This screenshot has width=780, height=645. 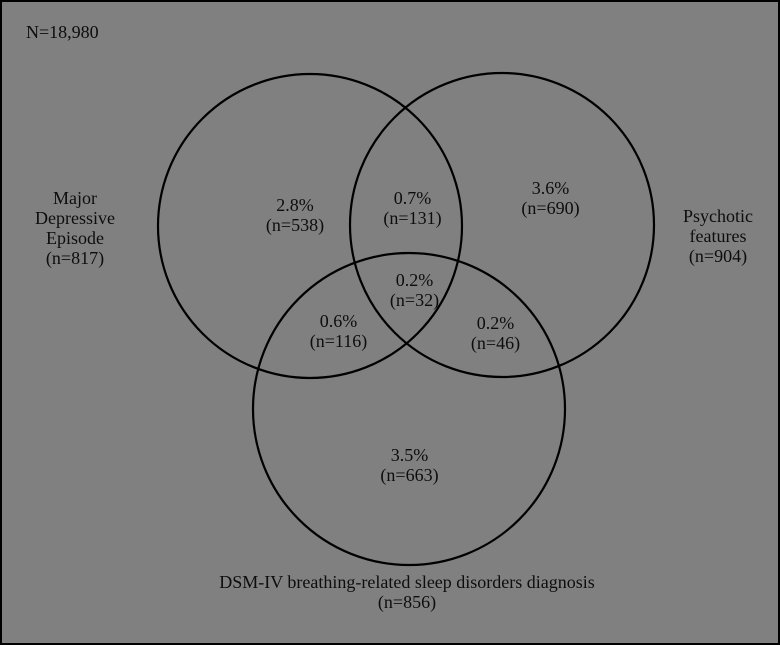 What do you see at coordinates (75, 198) in the screenshot?
I see `set-label-line: Major` at bounding box center [75, 198].